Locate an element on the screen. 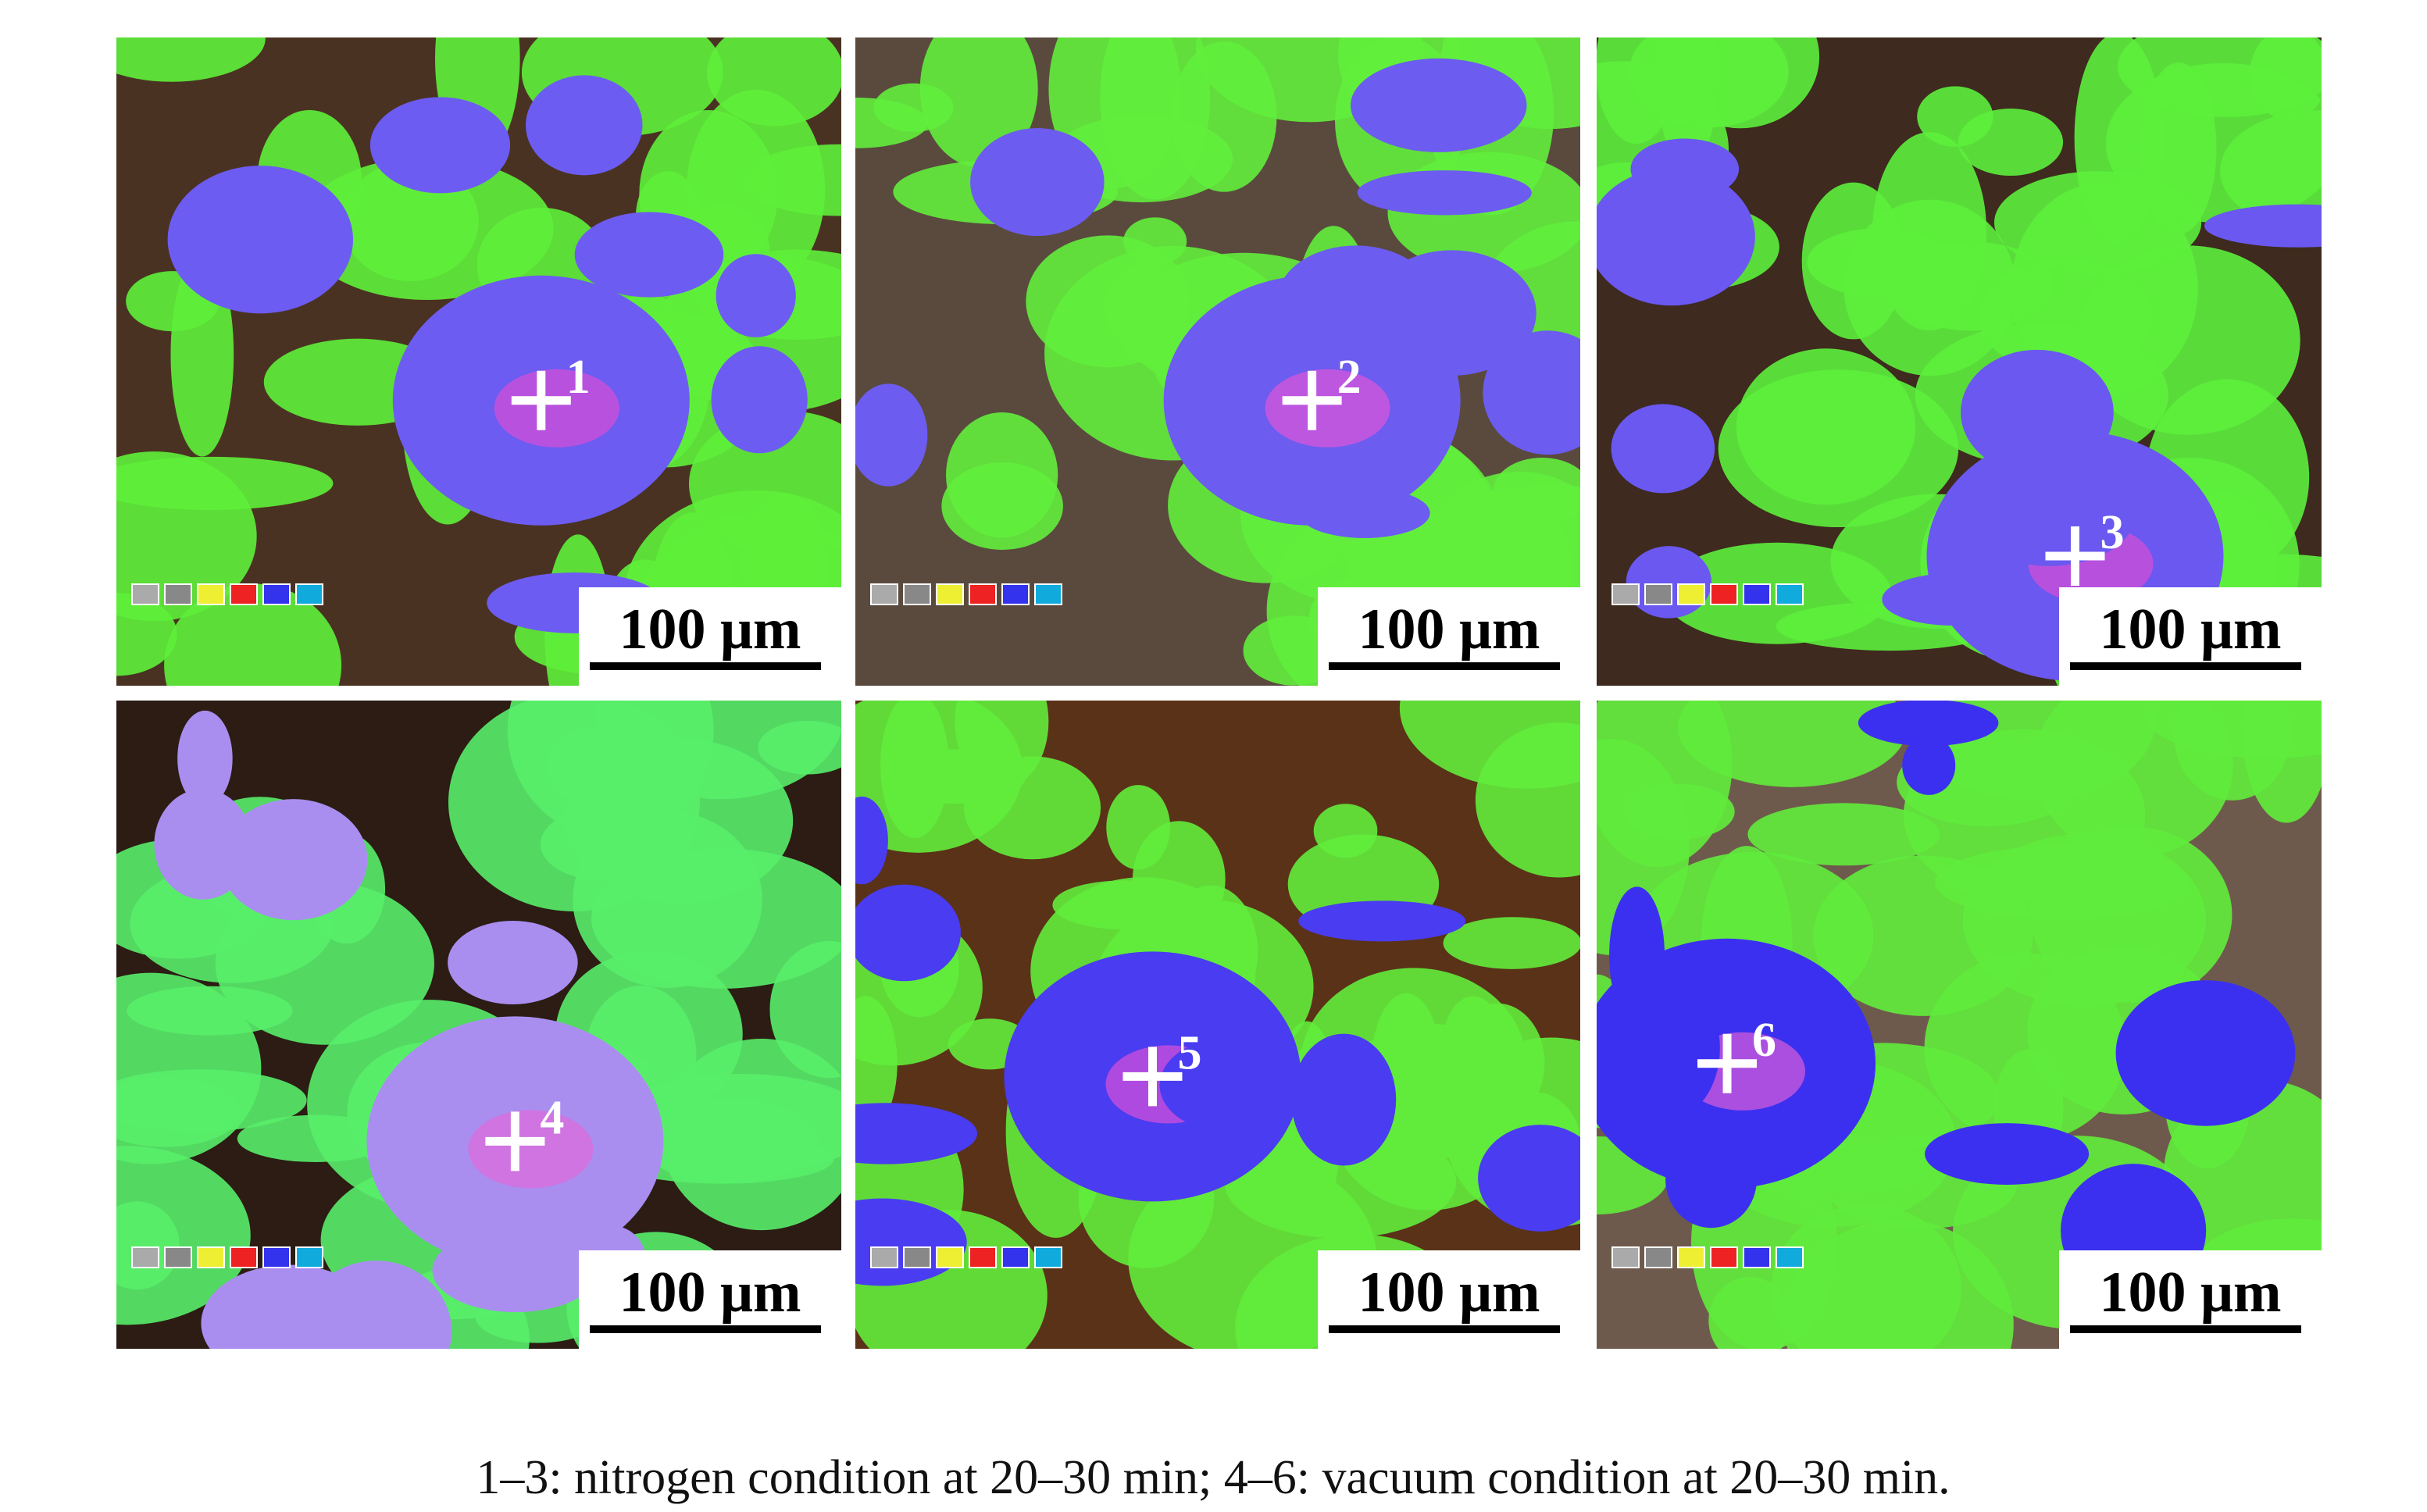  point-label: 4 is located at coordinates (552, 1117).